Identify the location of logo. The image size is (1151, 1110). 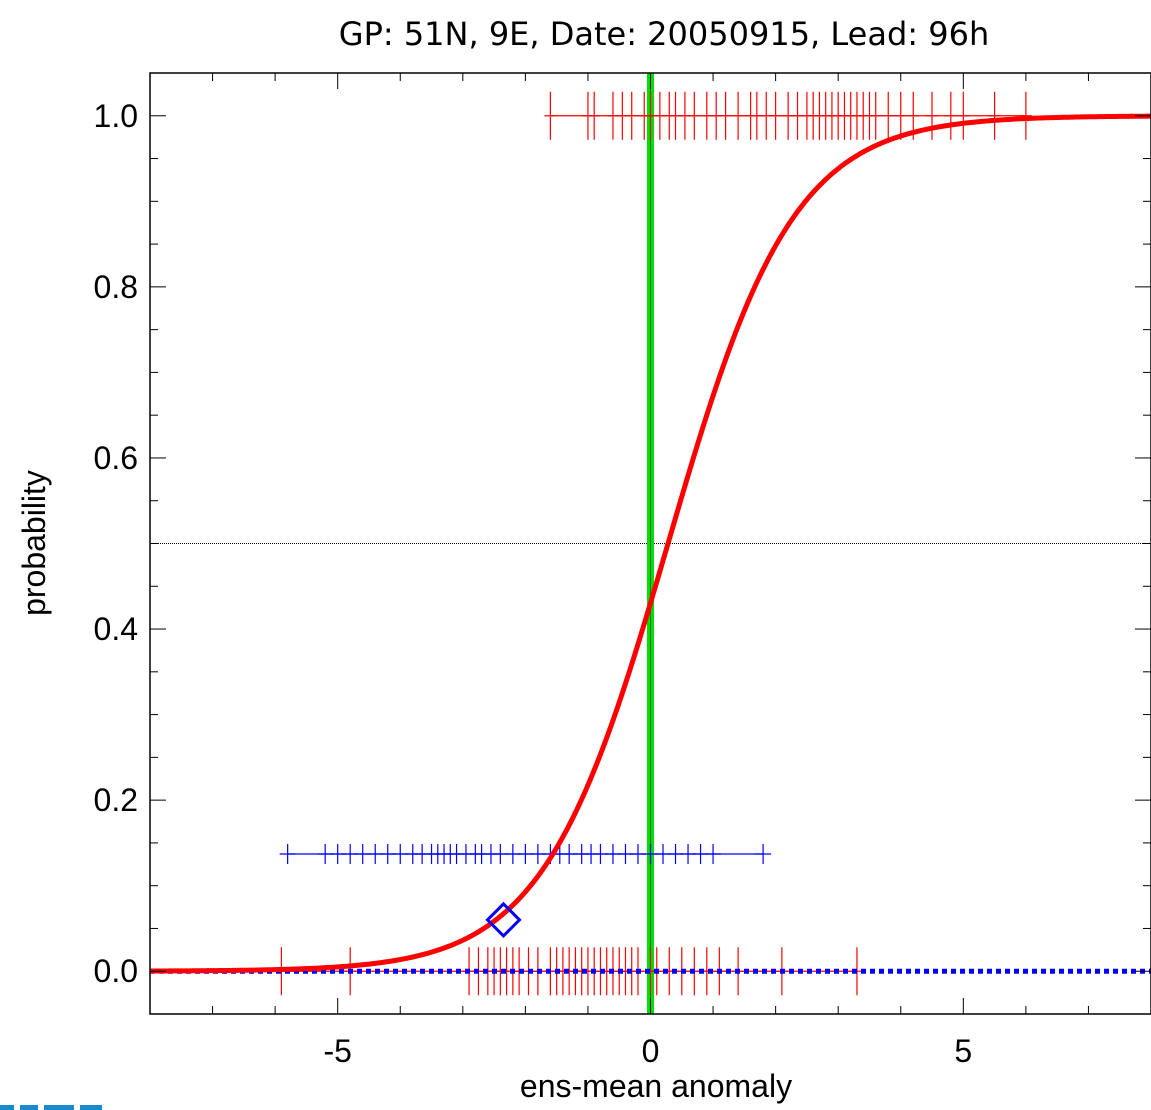
(60, 1105).